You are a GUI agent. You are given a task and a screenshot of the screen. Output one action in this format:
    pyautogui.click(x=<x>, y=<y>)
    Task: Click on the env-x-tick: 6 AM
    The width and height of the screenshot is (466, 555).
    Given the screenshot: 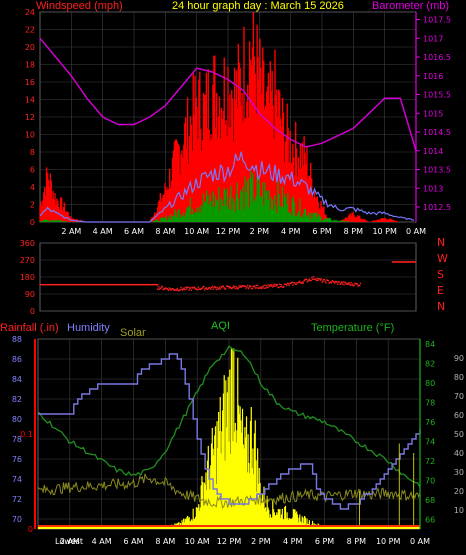 What is the action you would take?
    pyautogui.click(x=133, y=541)
    